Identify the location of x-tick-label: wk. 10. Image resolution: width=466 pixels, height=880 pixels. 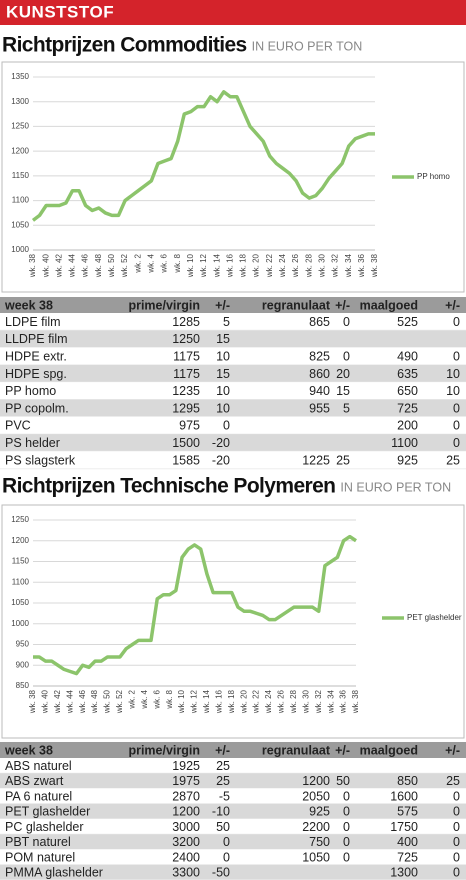
(190, 265).